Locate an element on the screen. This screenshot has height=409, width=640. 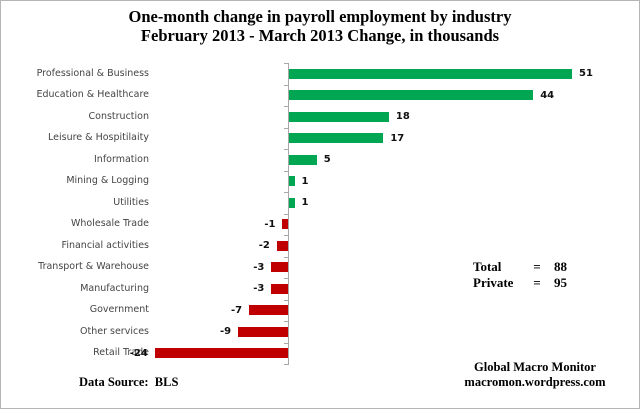
category-label: Retail Trade is located at coordinates (121, 353).